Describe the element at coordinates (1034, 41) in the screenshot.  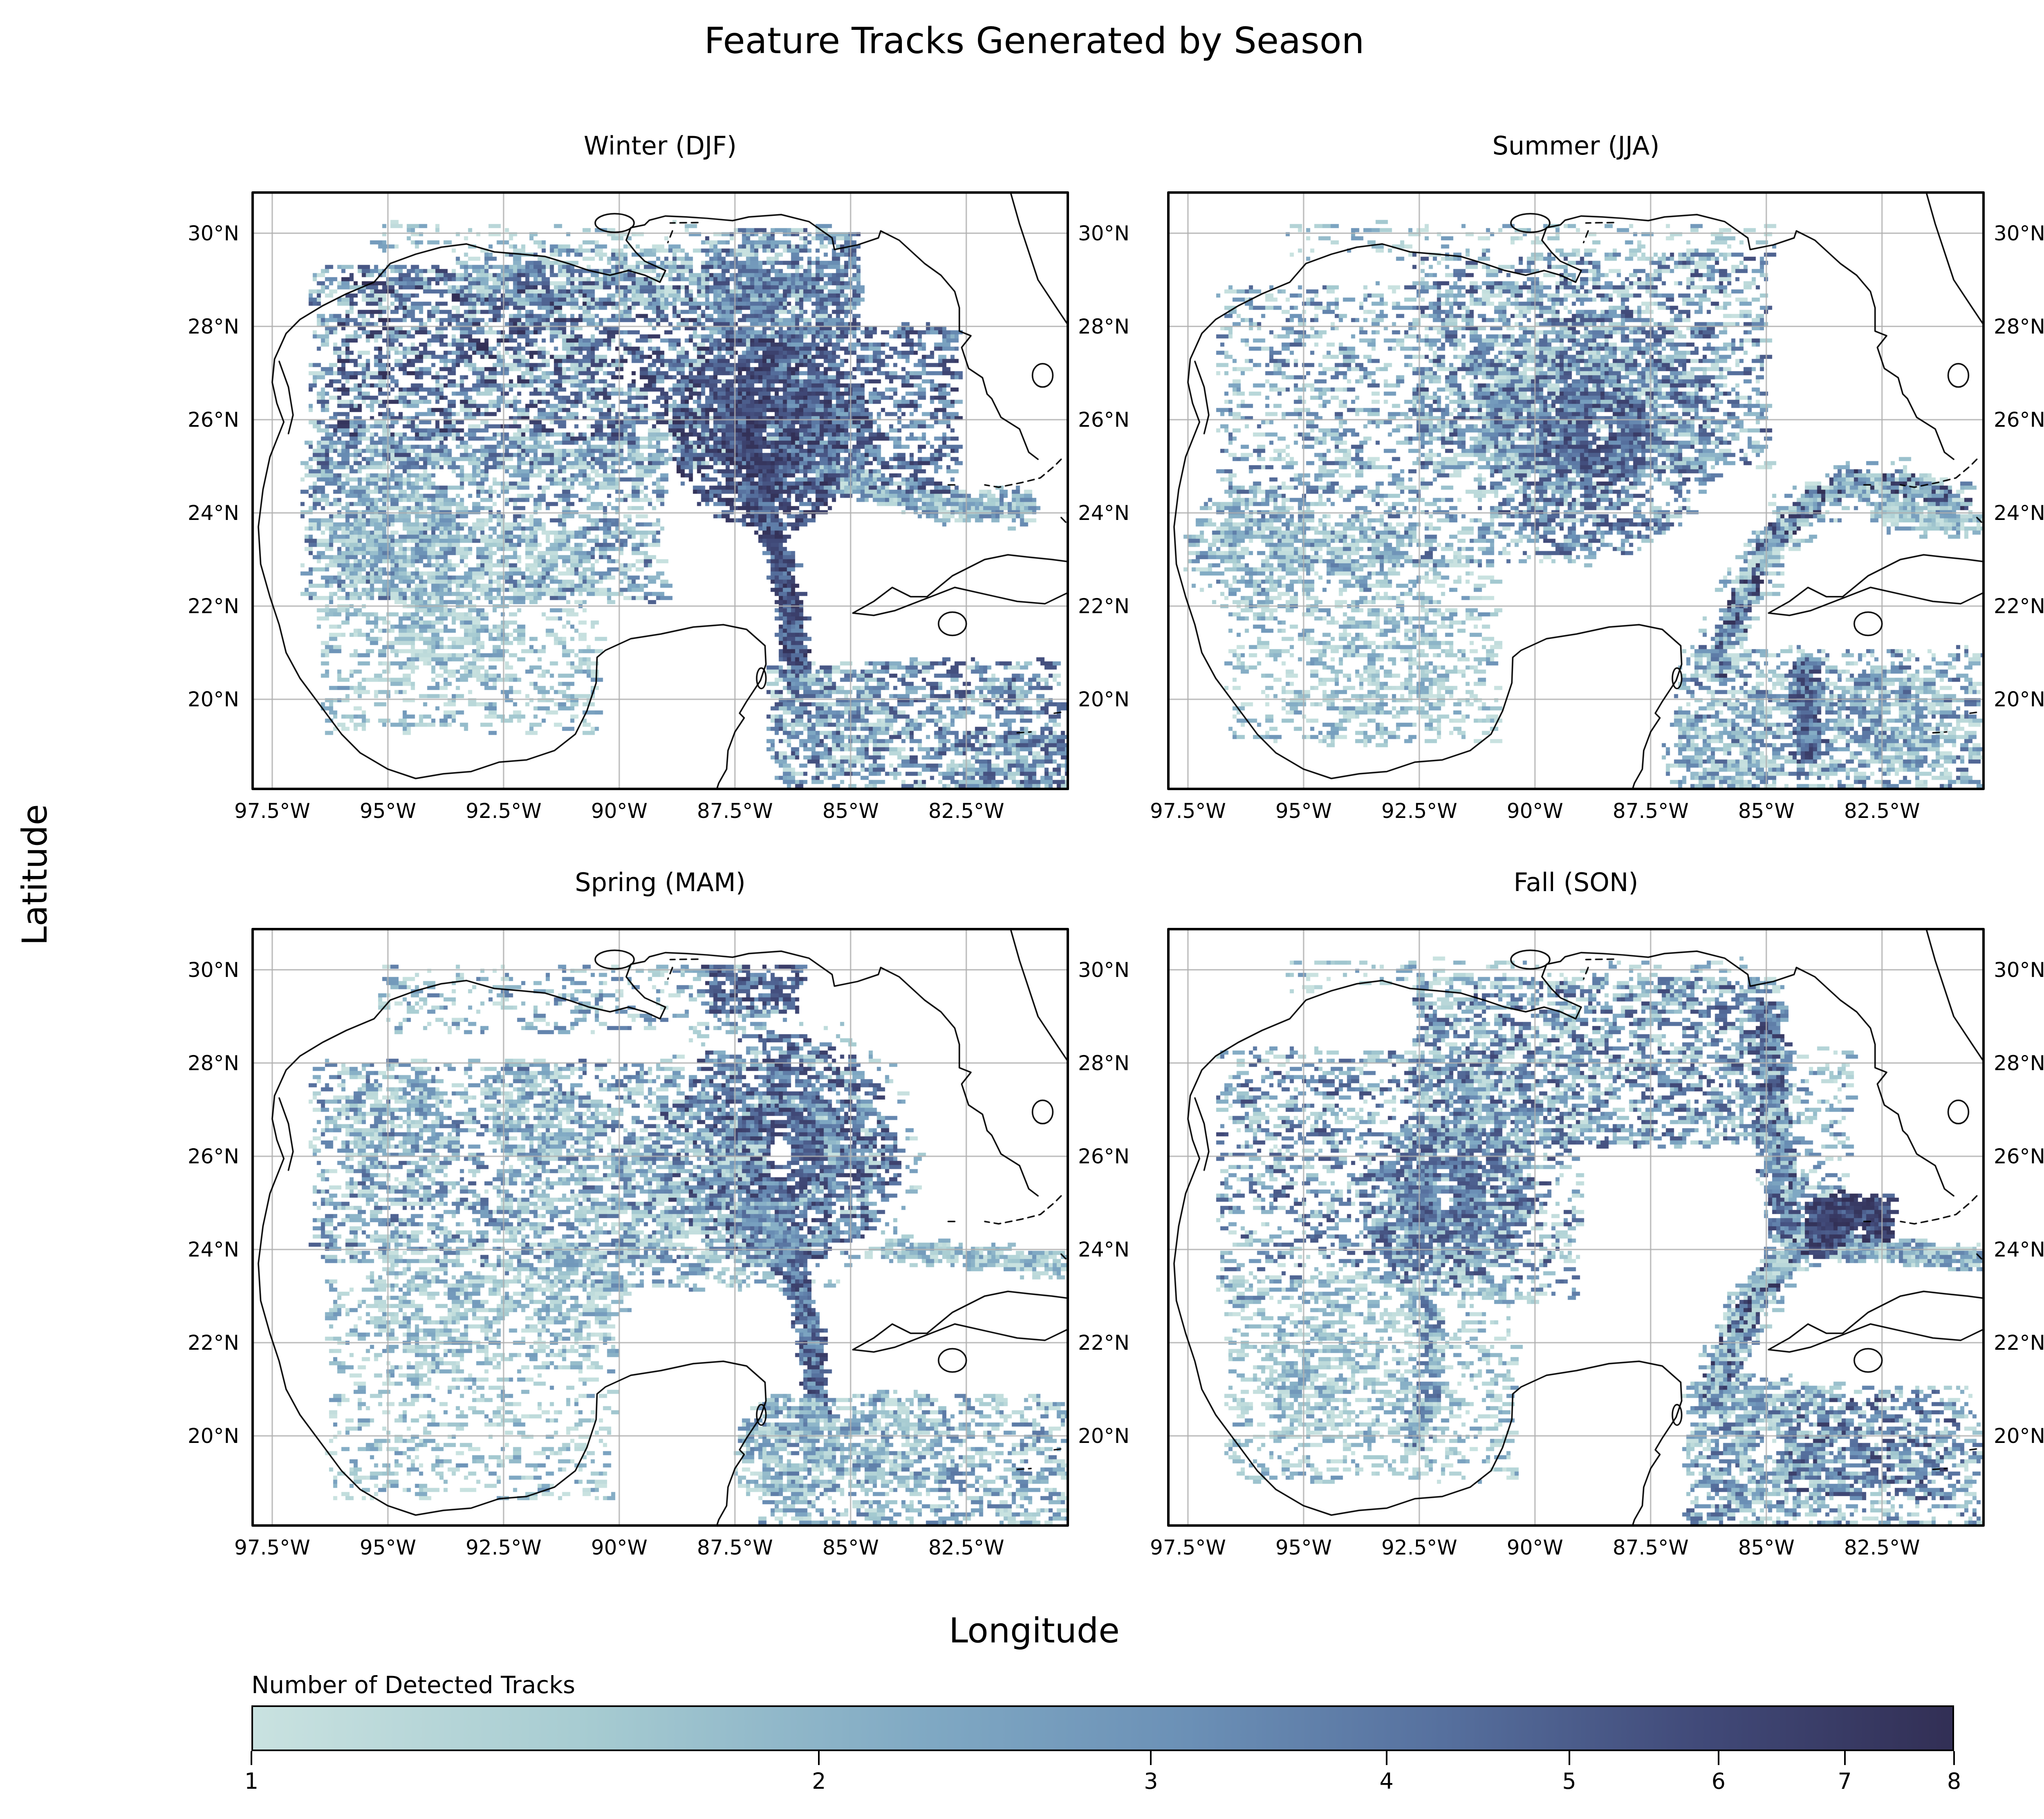
I see `figure-title: Feature Tracks Generated by Season` at that location.